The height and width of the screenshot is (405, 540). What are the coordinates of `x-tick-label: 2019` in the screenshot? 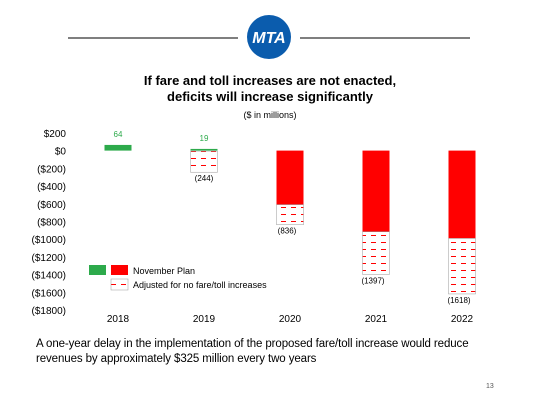 It's located at (204, 319).